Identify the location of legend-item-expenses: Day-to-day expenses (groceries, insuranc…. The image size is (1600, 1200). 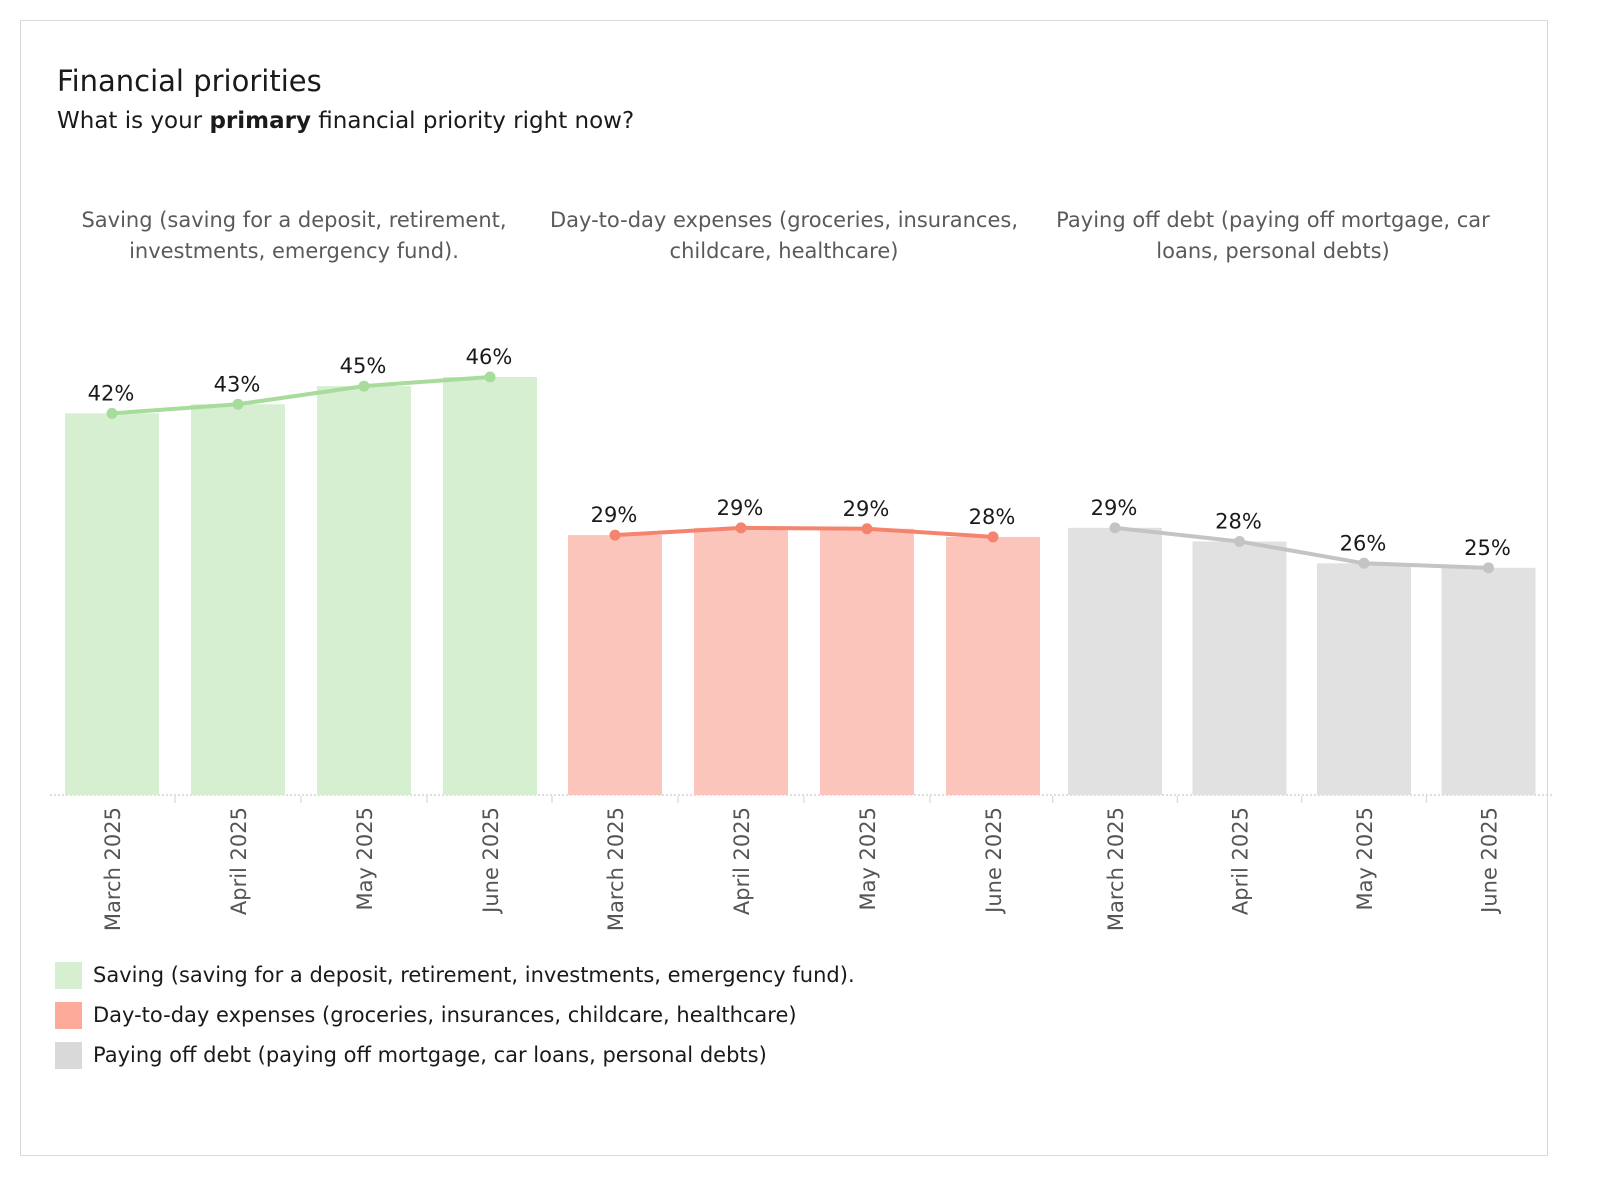
(455, 1015).